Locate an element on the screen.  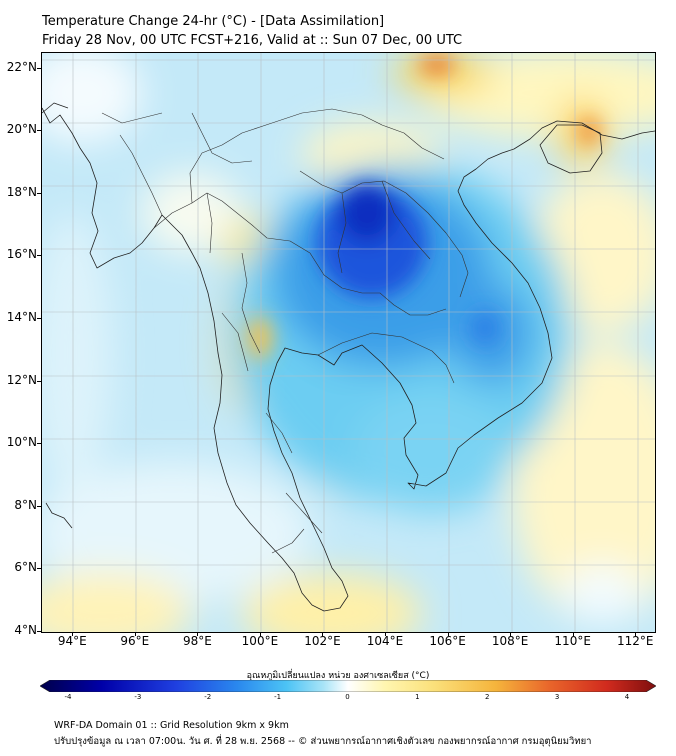
lon-tick-label: 100°E is located at coordinates (260, 641).